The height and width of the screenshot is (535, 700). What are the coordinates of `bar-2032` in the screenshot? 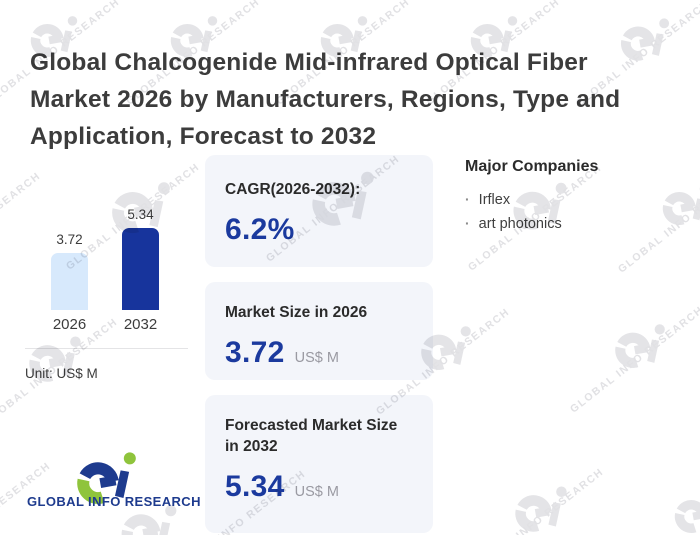 It's located at (140, 269).